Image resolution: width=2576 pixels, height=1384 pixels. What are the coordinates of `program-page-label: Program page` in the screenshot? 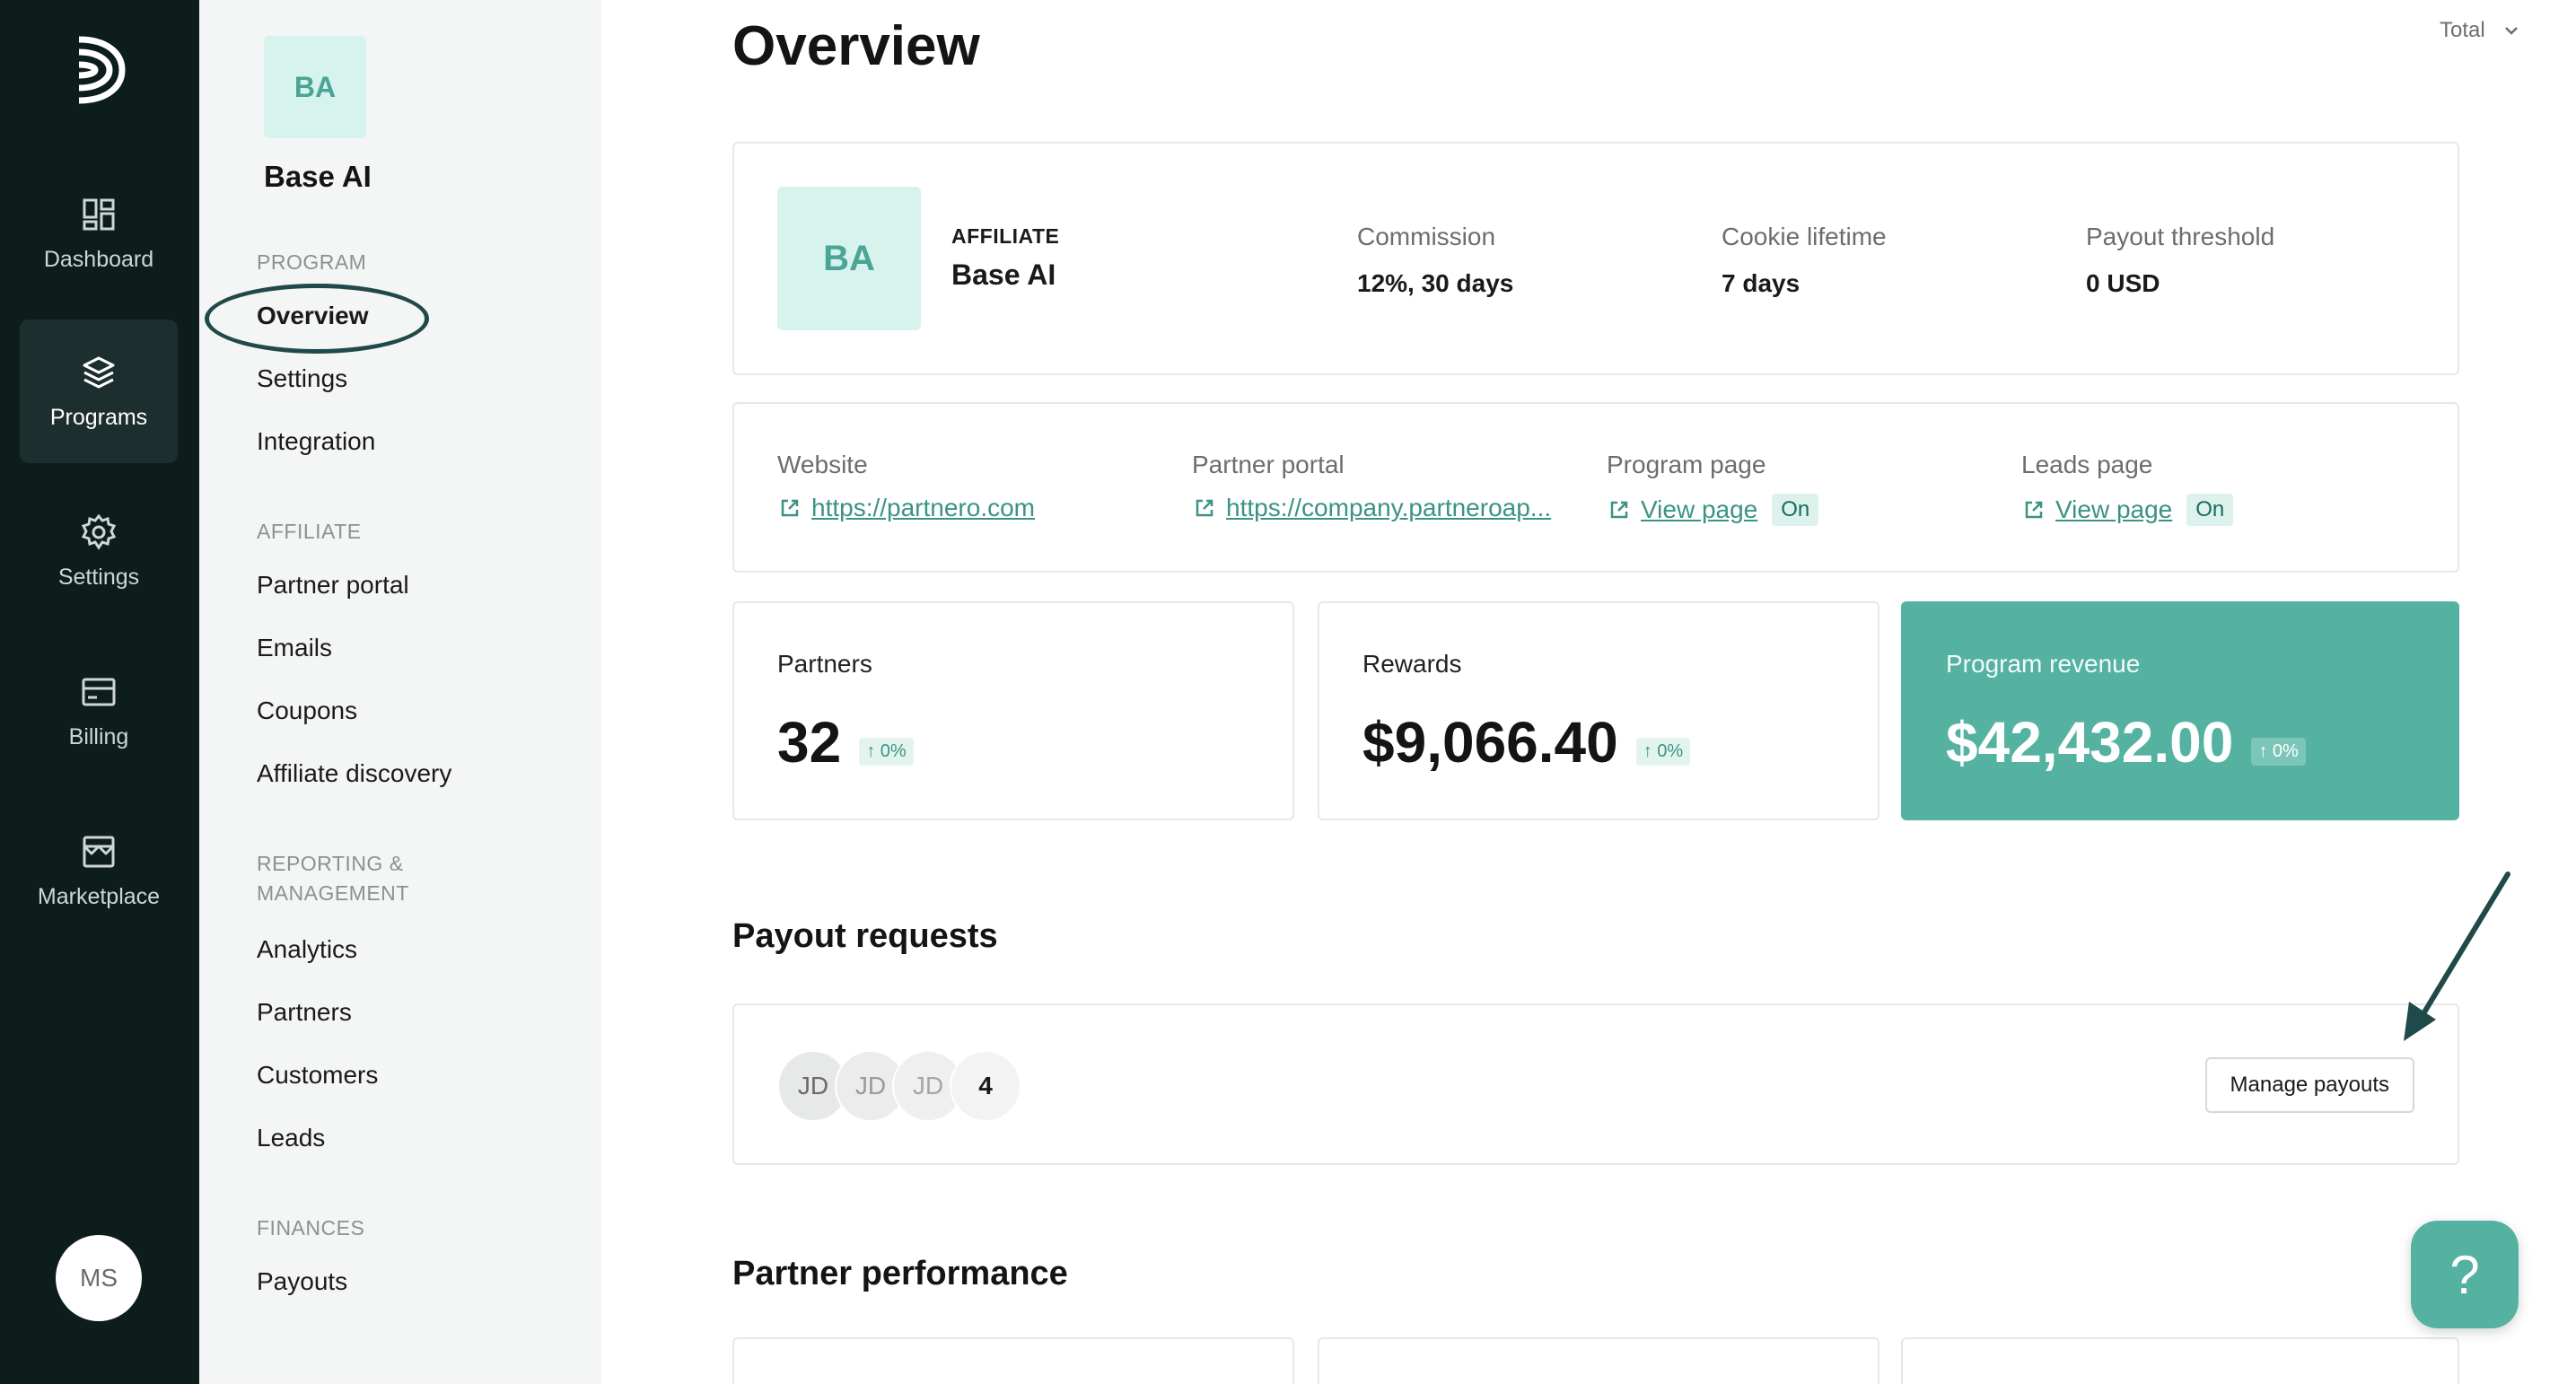 It's located at (1686, 464).